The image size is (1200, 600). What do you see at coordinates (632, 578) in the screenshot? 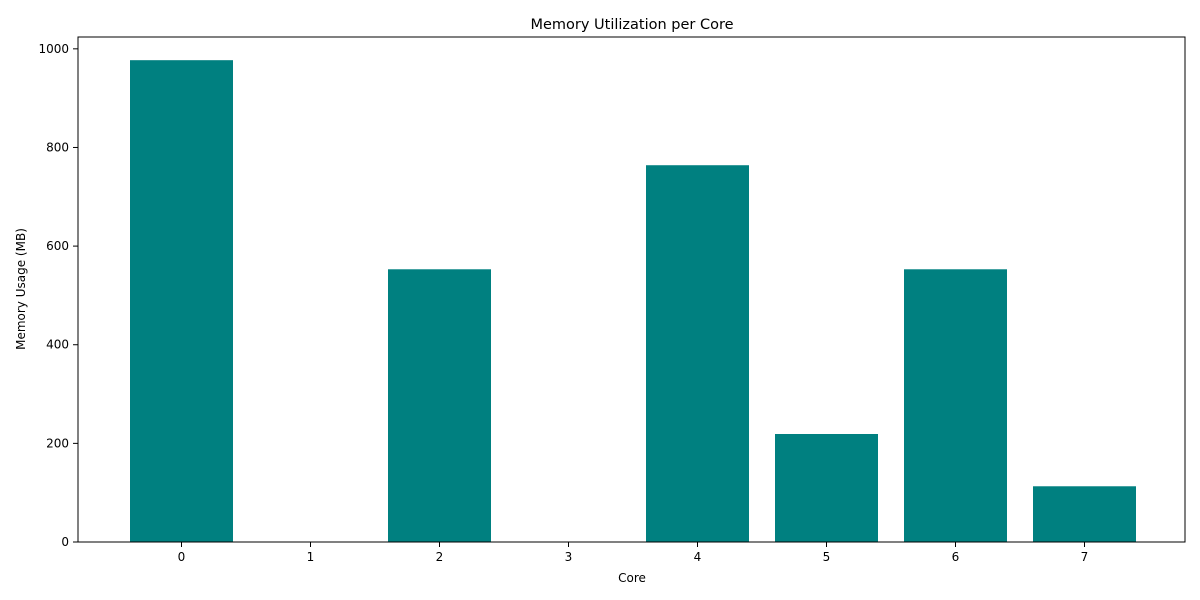
I see `x-axis-title: Core` at bounding box center [632, 578].